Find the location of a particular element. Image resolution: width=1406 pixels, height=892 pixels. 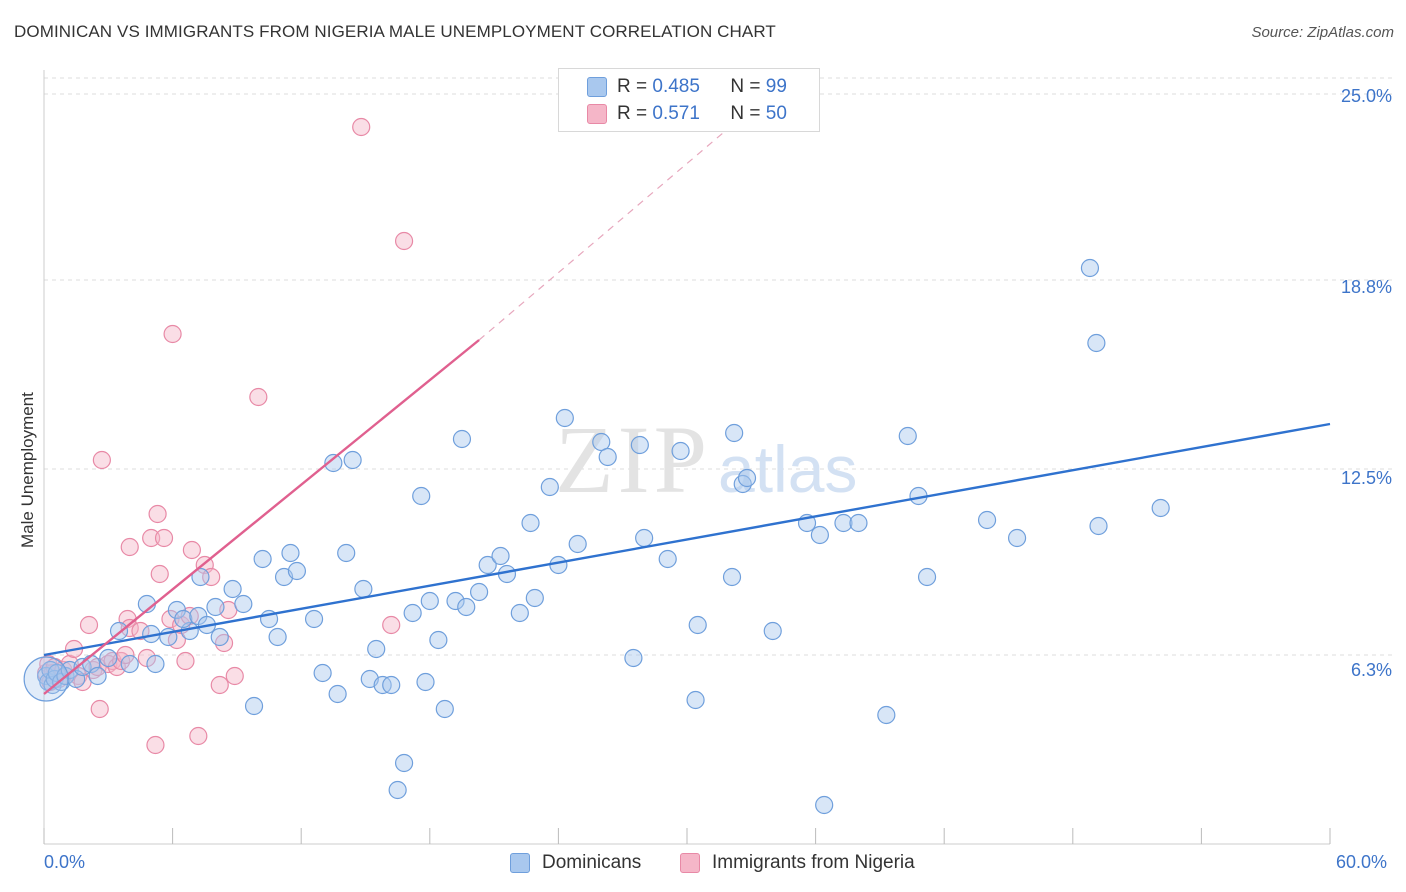

legend-r-nigeria: 0.571 is located at coordinates (676, 113).